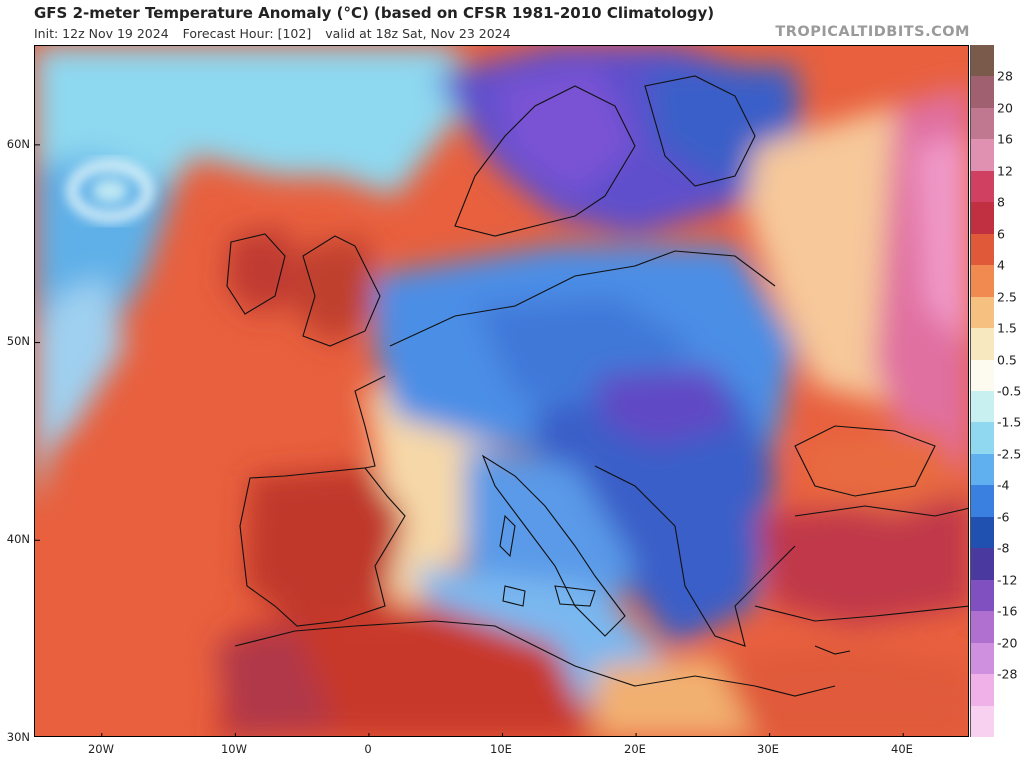 Image resolution: width=1024 pixels, height=757 pixels. I want to click on lat-label: 60N, so click(18, 144).